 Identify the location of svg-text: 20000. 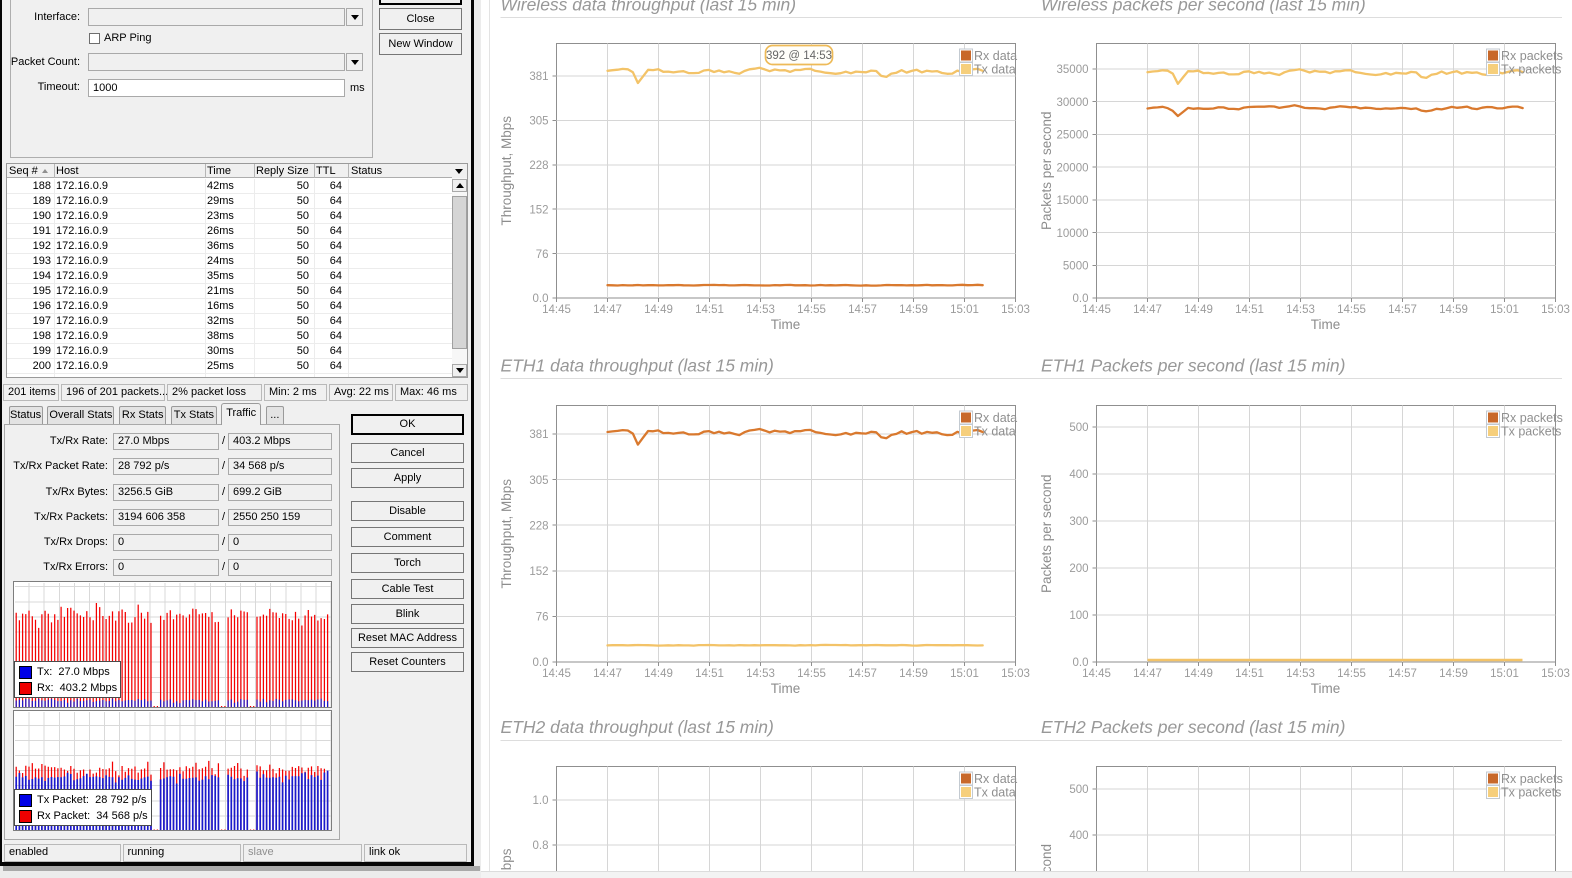
(1073, 168).